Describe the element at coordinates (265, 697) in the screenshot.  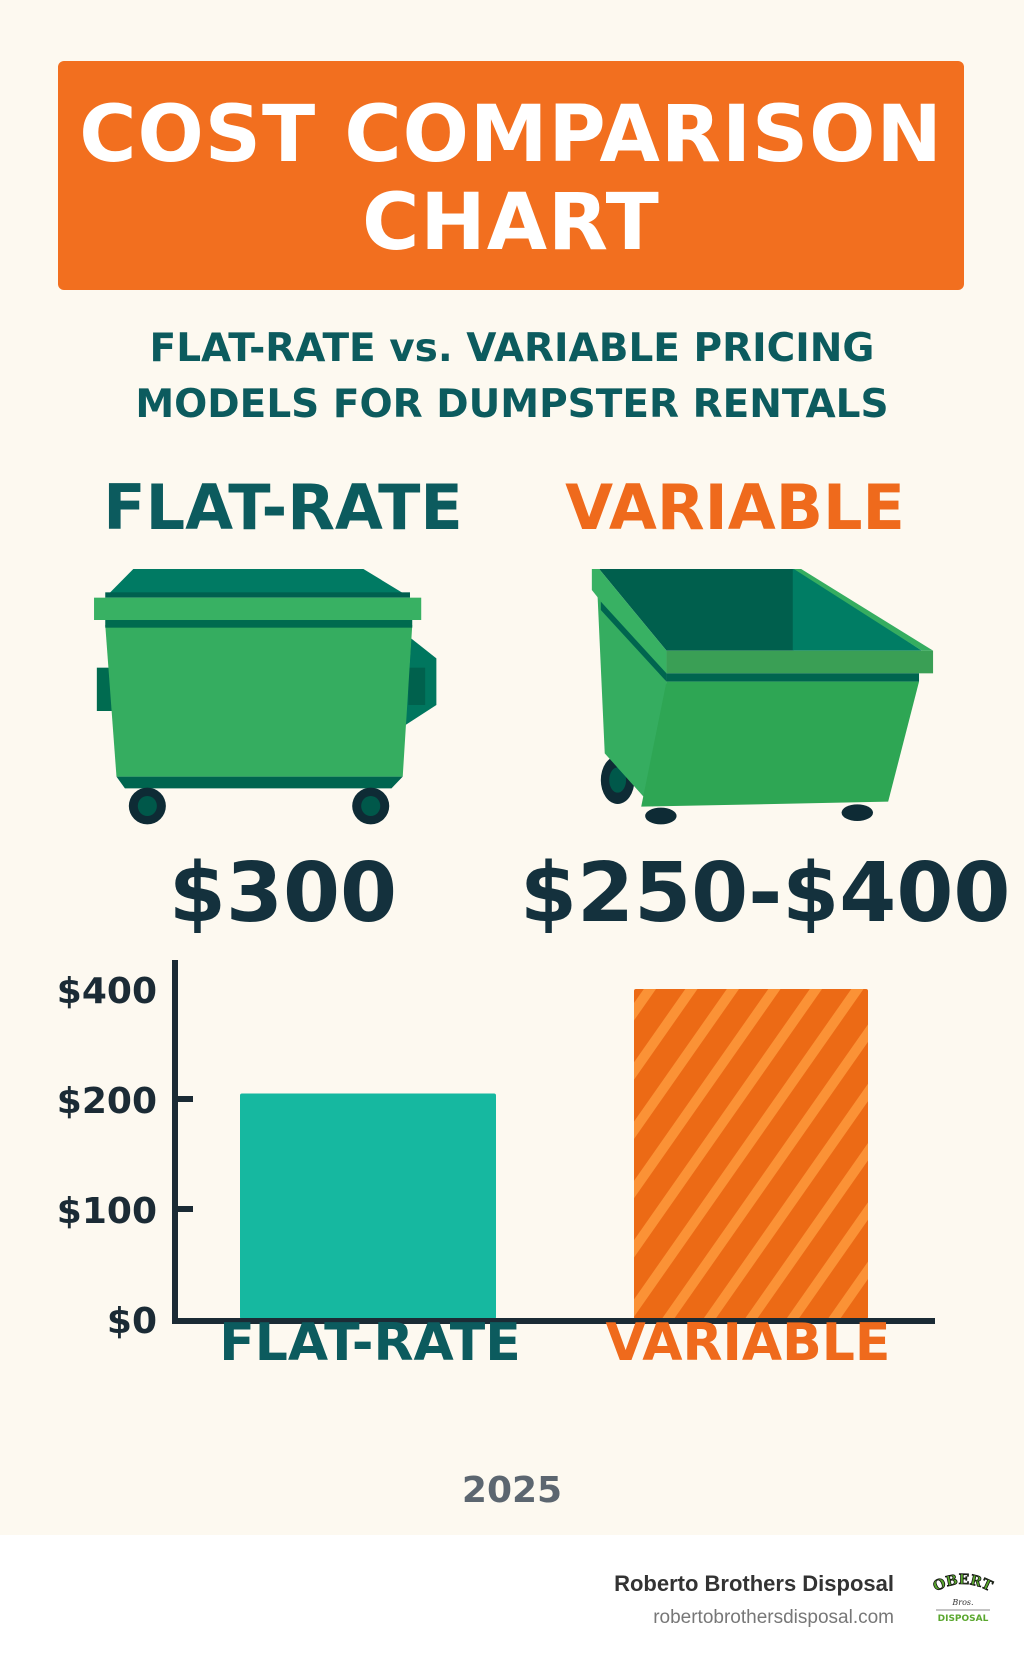
I see `front-load-dumpster-icon` at that location.